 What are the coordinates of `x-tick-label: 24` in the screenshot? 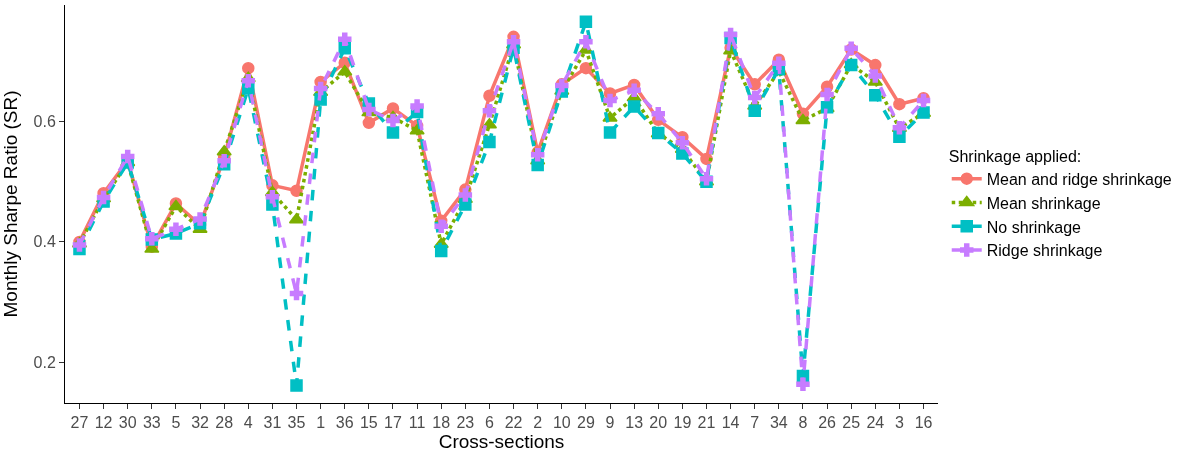 It's located at (875, 423).